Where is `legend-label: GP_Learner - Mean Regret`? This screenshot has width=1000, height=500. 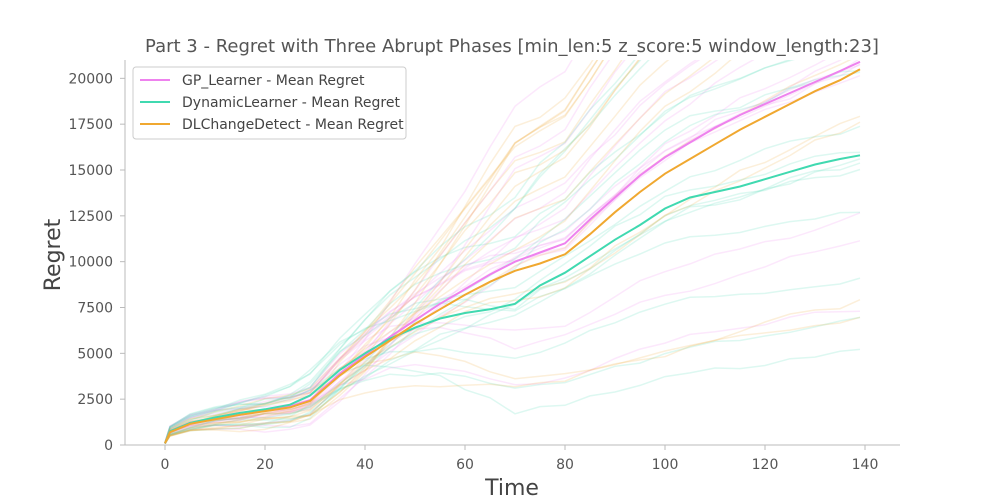 legend-label: GP_Learner - Mean Regret is located at coordinates (273, 81).